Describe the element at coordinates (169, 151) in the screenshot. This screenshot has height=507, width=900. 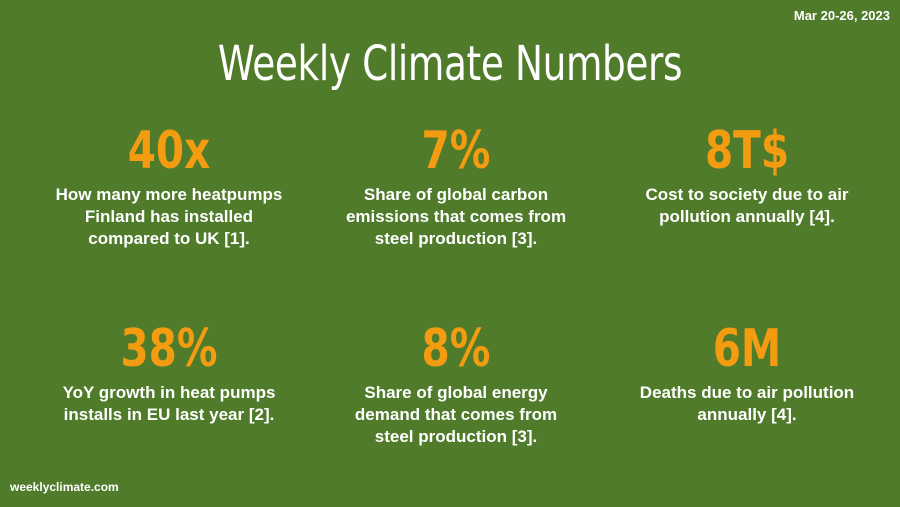
I see `stat-value: 40x` at that location.